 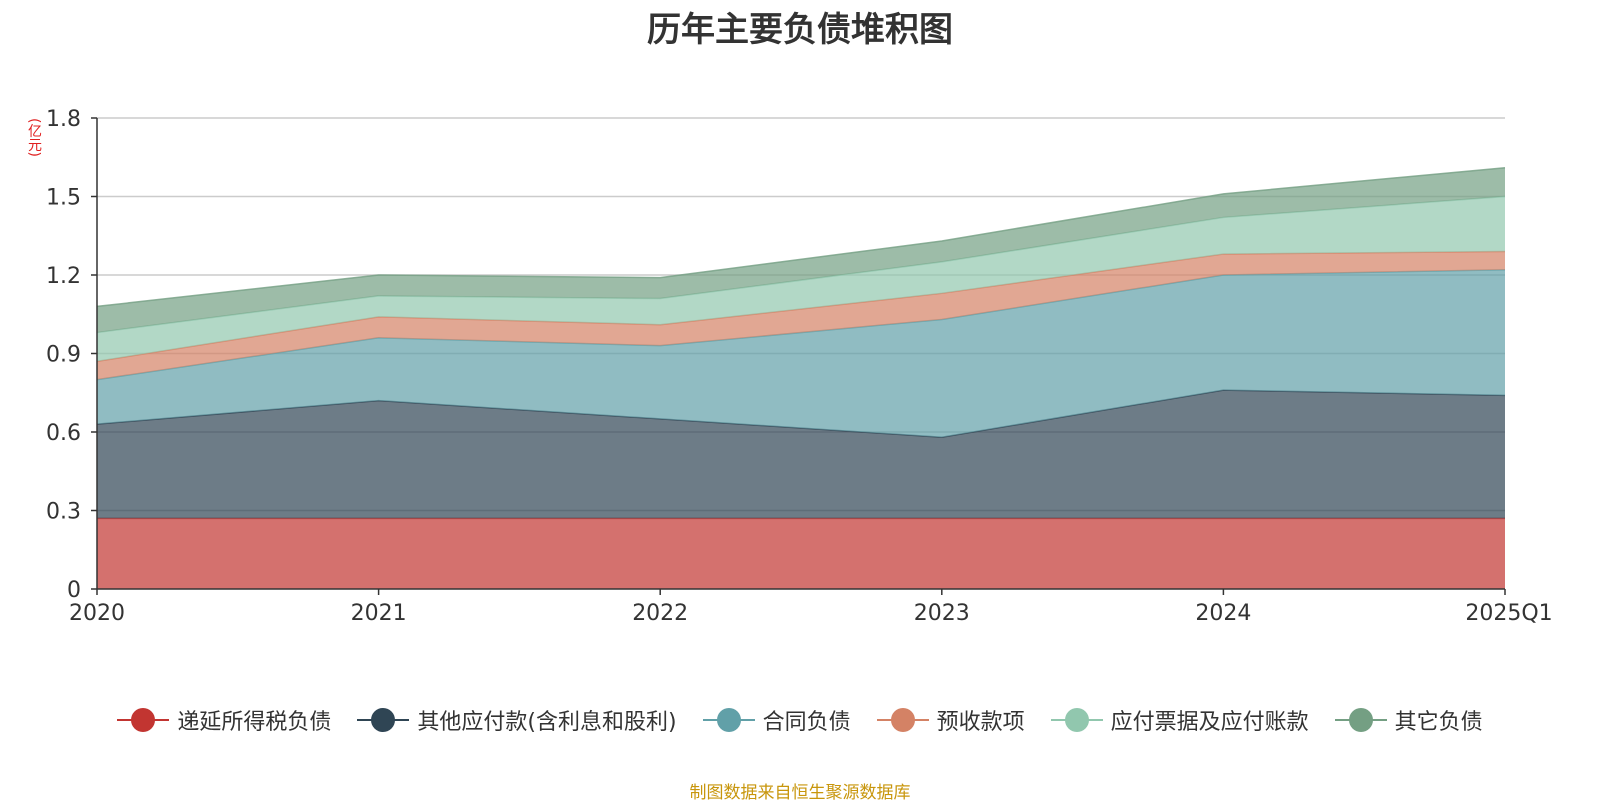 What do you see at coordinates (1209, 722) in the screenshot?
I see `legend-label: 应付票据及应付账款` at bounding box center [1209, 722].